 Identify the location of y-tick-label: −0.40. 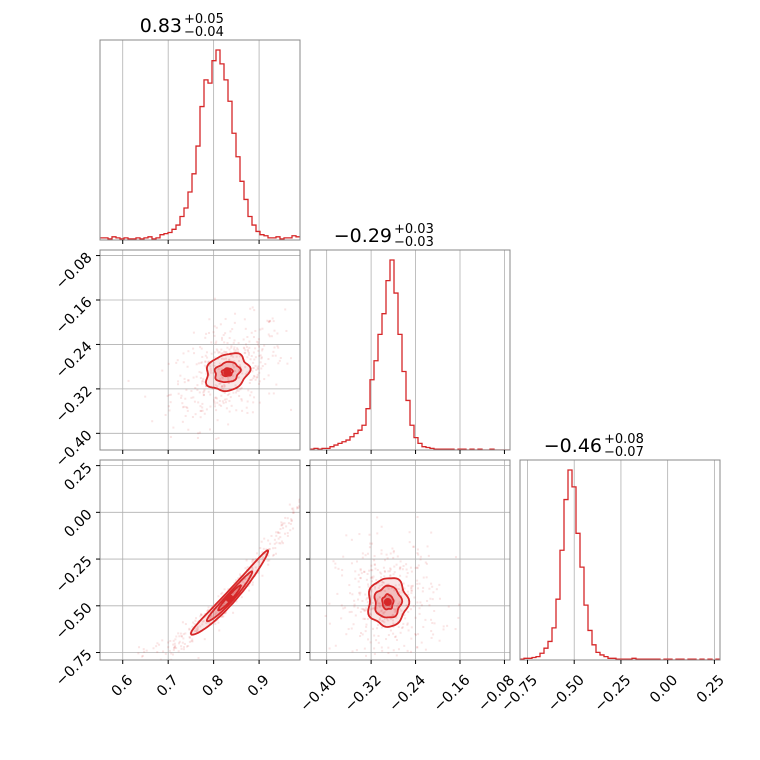
(74, 449).